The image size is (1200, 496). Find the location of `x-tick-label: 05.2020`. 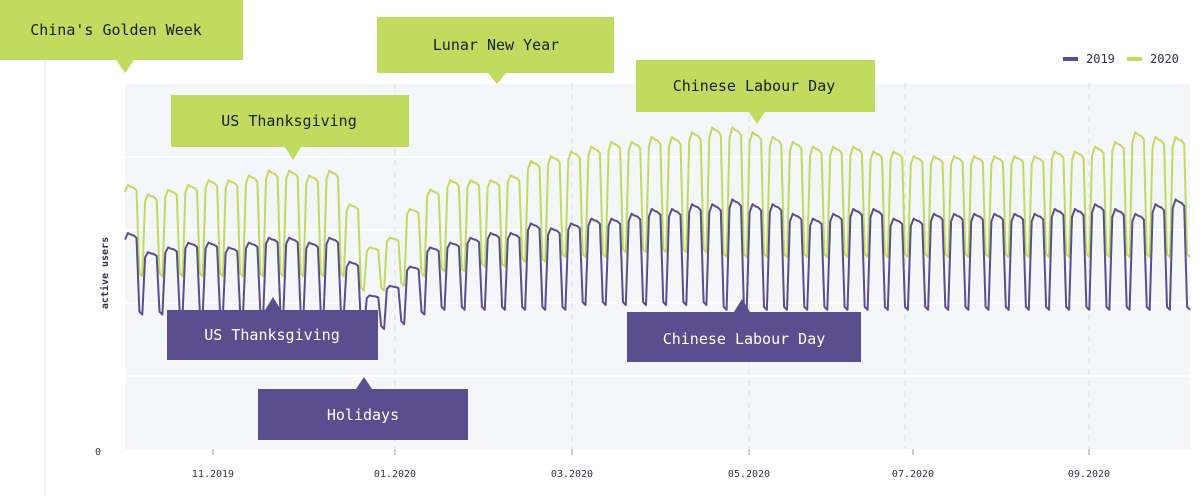

x-tick-label: 05.2020 is located at coordinates (749, 474).